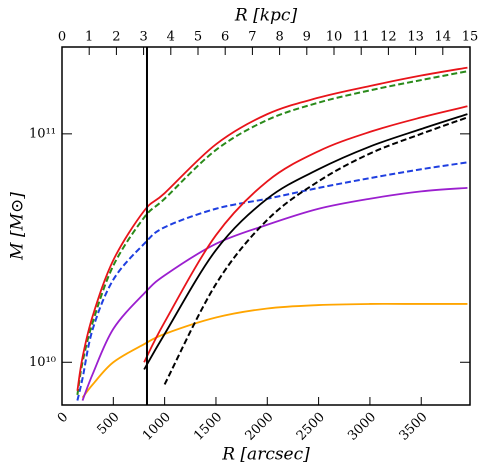 This screenshot has width=480, height=470. I want to click on y-tick-label: 10¹¹, so click(42, 133).